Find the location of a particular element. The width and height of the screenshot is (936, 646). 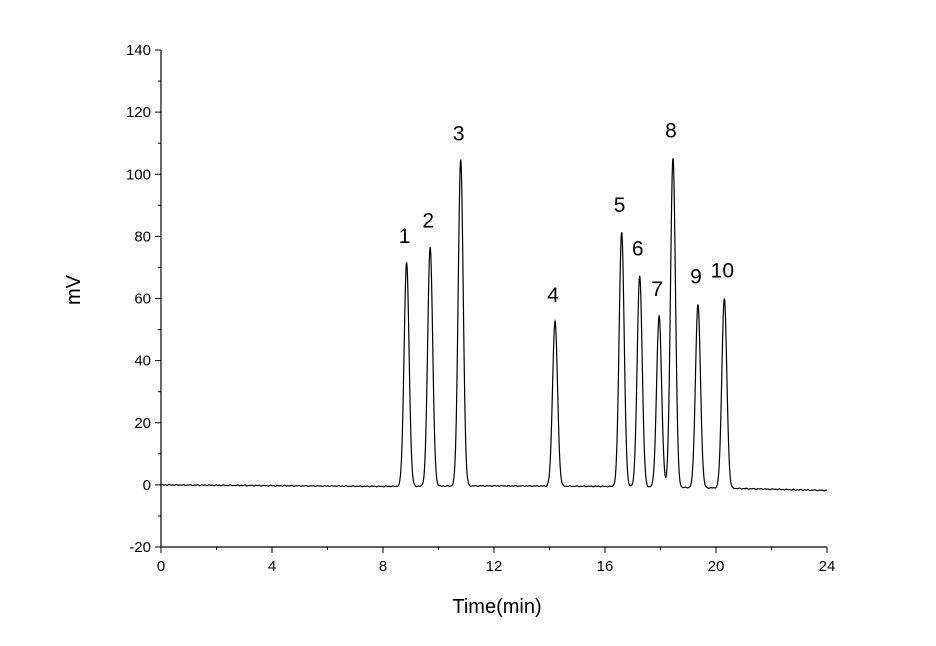

y-tick-label: 60 is located at coordinates (142, 299).